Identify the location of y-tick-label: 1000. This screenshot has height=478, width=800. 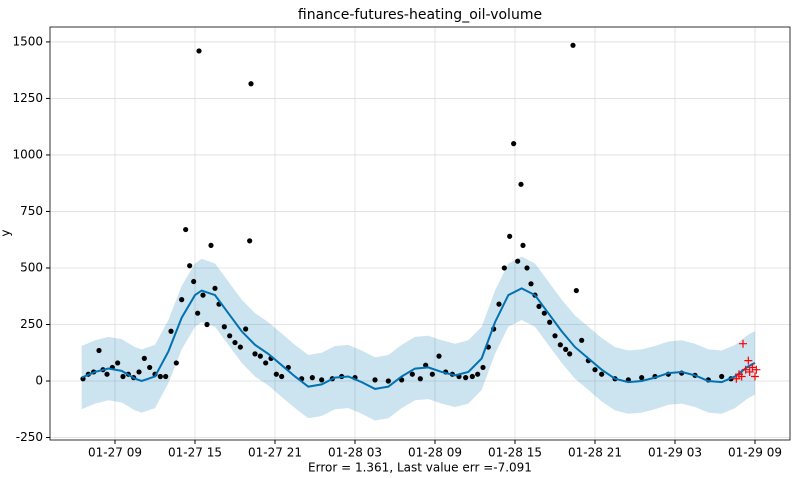
(27, 154).